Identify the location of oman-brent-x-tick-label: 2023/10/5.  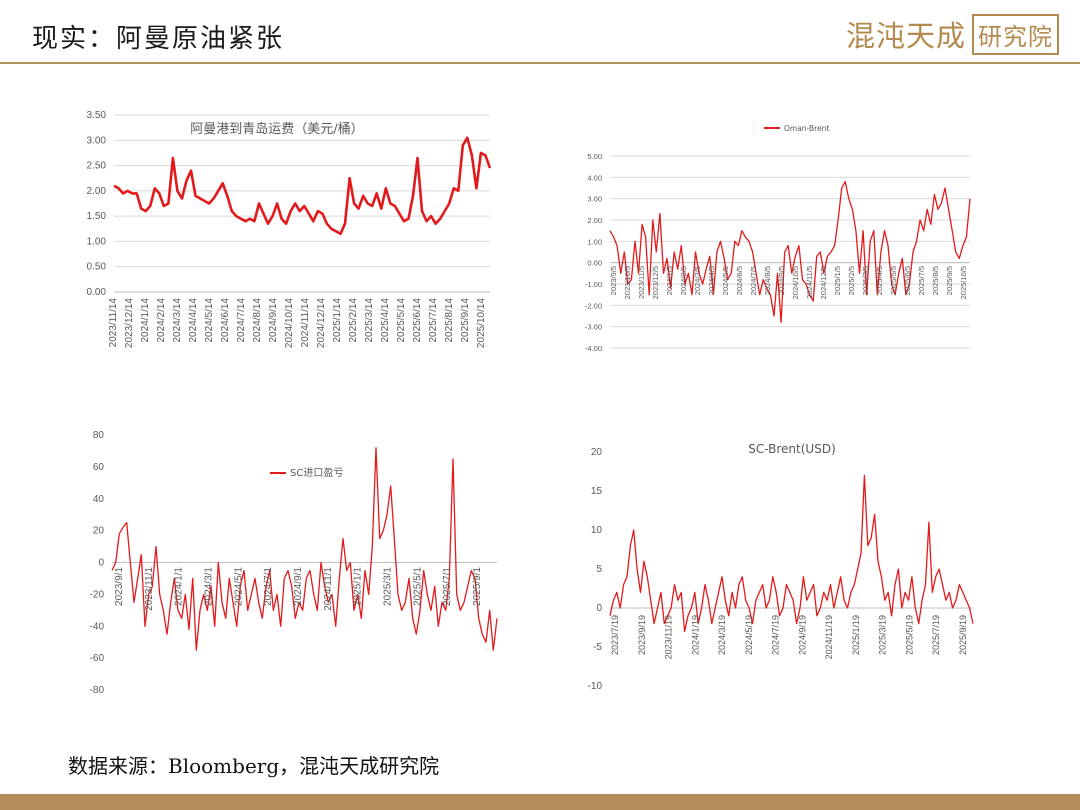
(627, 282).